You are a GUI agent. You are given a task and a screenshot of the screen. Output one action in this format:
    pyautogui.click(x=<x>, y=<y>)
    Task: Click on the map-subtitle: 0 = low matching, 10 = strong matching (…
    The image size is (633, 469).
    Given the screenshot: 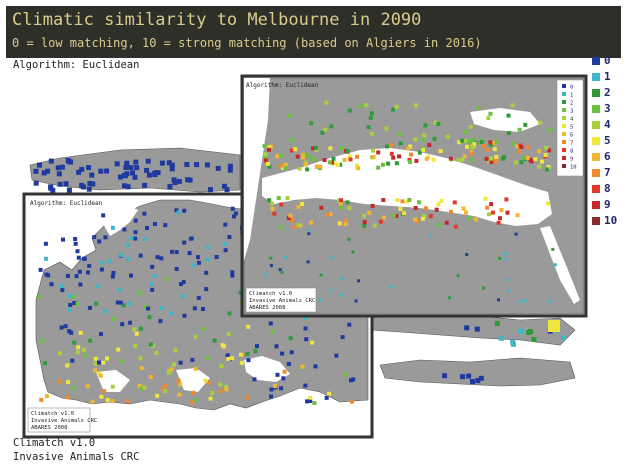 What is the action you would take?
    pyautogui.click(x=247, y=43)
    